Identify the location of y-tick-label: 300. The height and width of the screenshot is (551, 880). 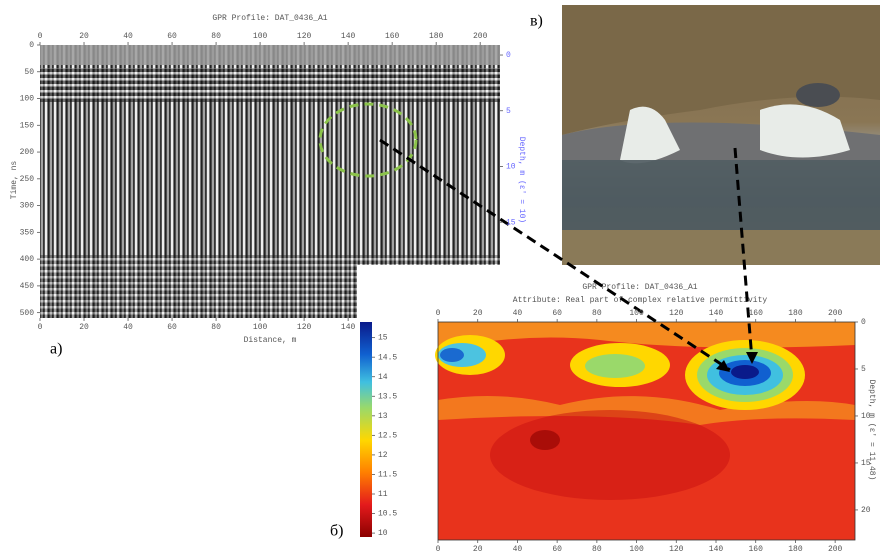
(27, 206).